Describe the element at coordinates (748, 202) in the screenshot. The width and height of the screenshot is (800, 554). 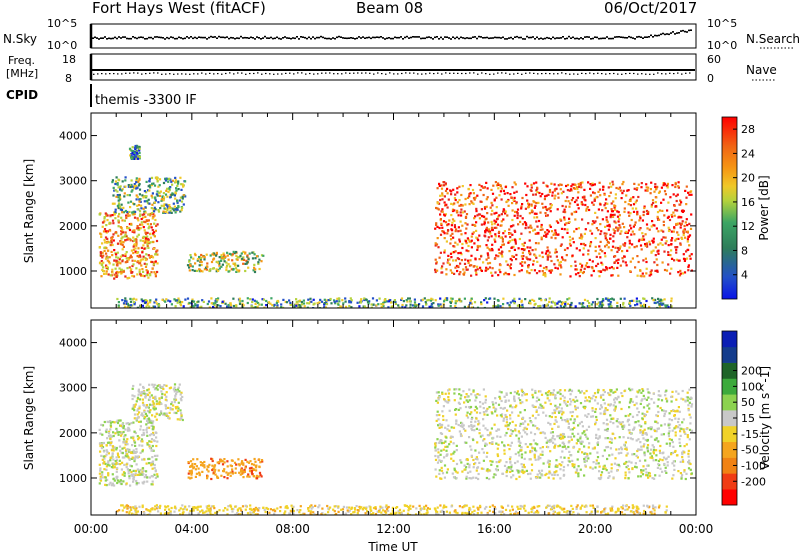
I see `power-colorbar-tick-label: 16` at that location.